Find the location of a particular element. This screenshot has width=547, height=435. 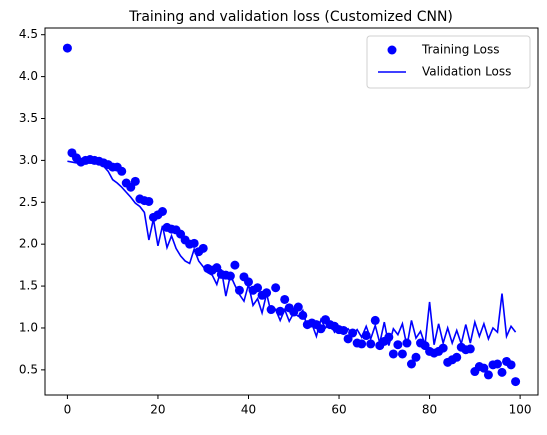

legend-label: Training Loss is located at coordinates (460, 50).